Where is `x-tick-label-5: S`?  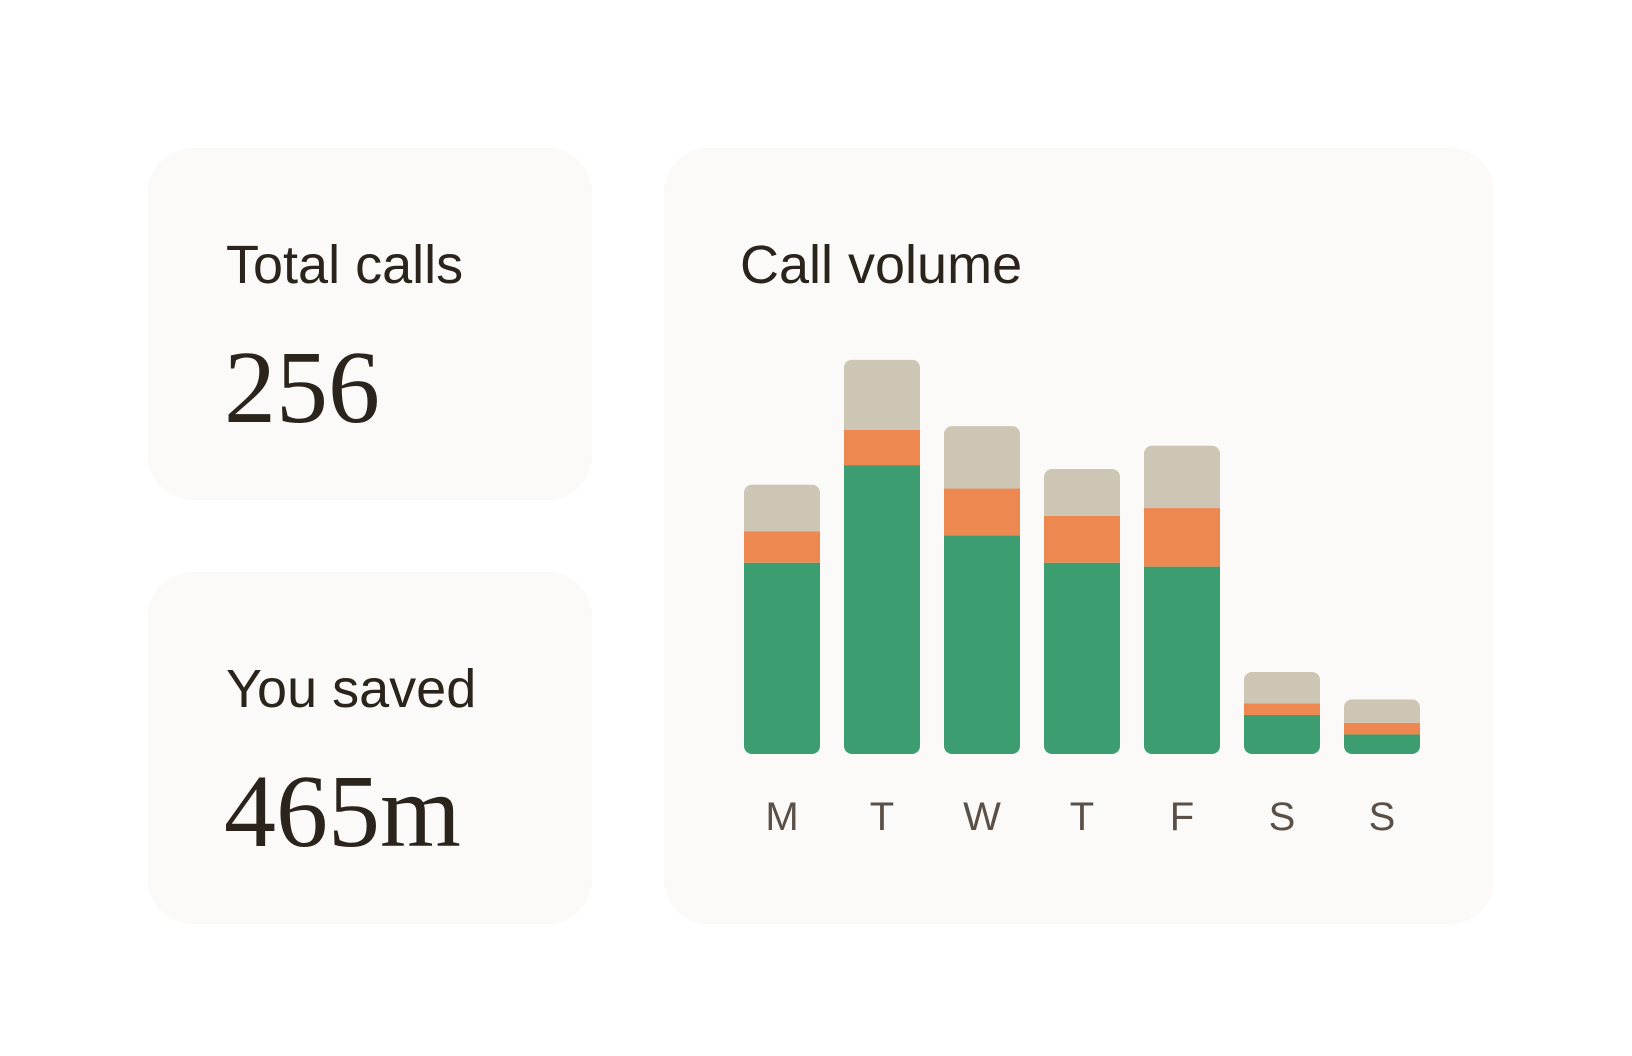
x-tick-label-5: S is located at coordinates (1282, 817).